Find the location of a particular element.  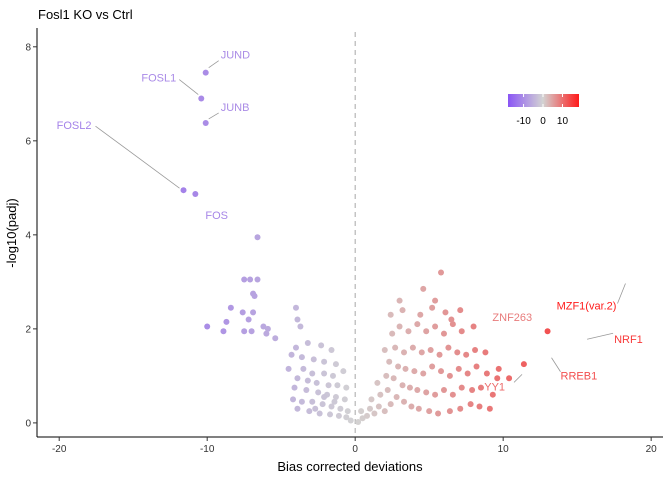

point-label: JUND is located at coordinates (235, 56).